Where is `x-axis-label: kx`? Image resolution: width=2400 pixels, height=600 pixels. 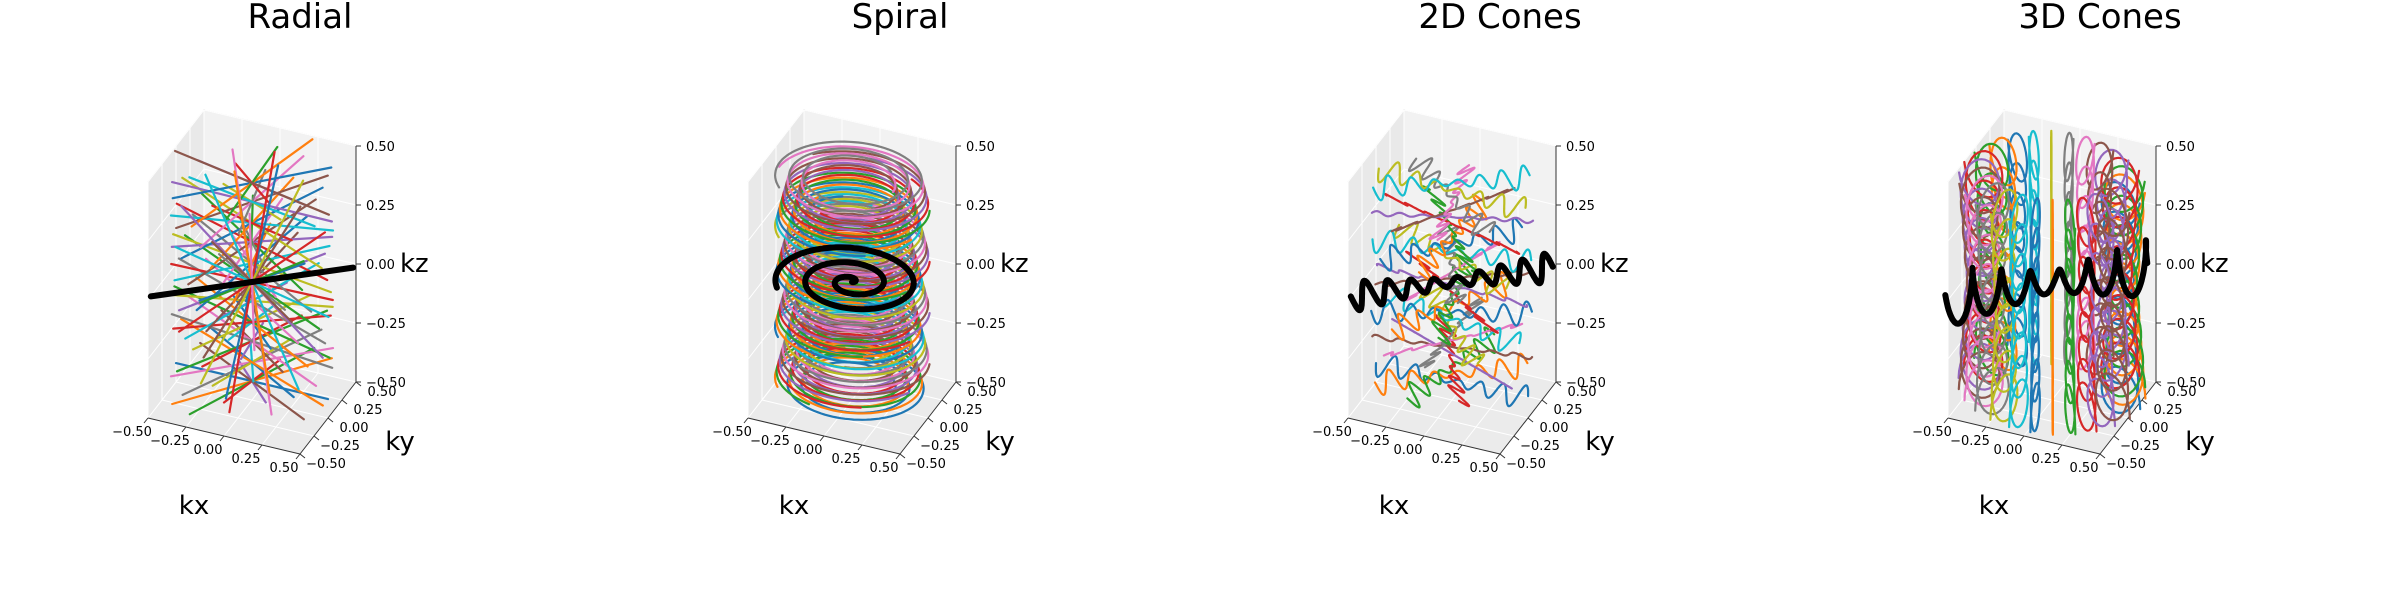
x-axis-label: kx is located at coordinates (1394, 506).